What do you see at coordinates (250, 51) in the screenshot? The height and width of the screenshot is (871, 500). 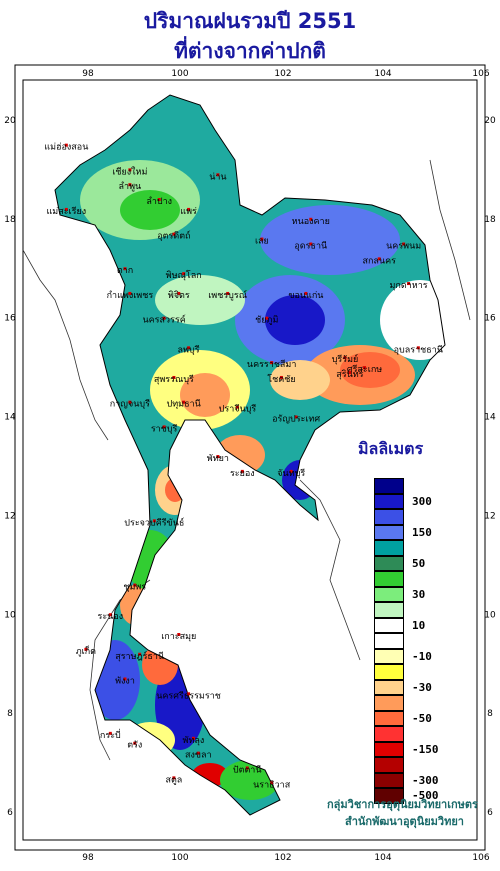 I see `map-title-line2: ที่ต่างจากค่าปกติ` at bounding box center [250, 51].